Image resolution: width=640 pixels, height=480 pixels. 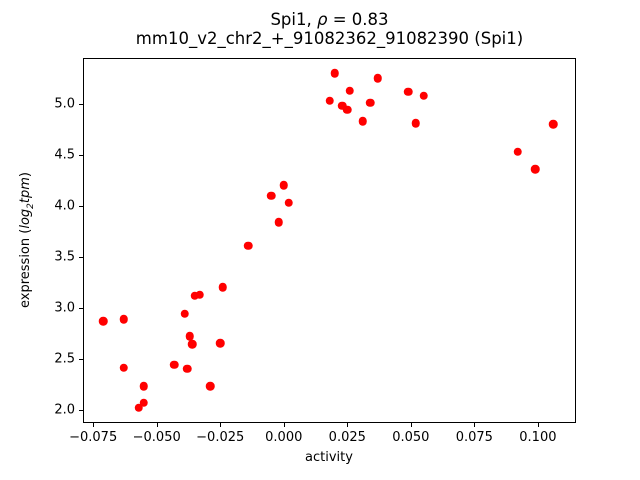 I want to click on x-tick-label: 0.100, so click(x=538, y=437).